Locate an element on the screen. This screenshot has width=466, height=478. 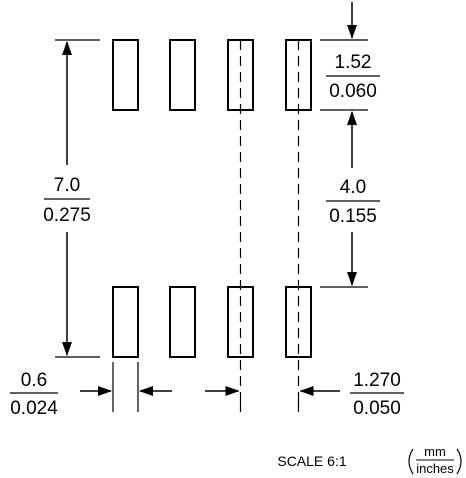
pad-row-bottom is located at coordinates (212, 322).